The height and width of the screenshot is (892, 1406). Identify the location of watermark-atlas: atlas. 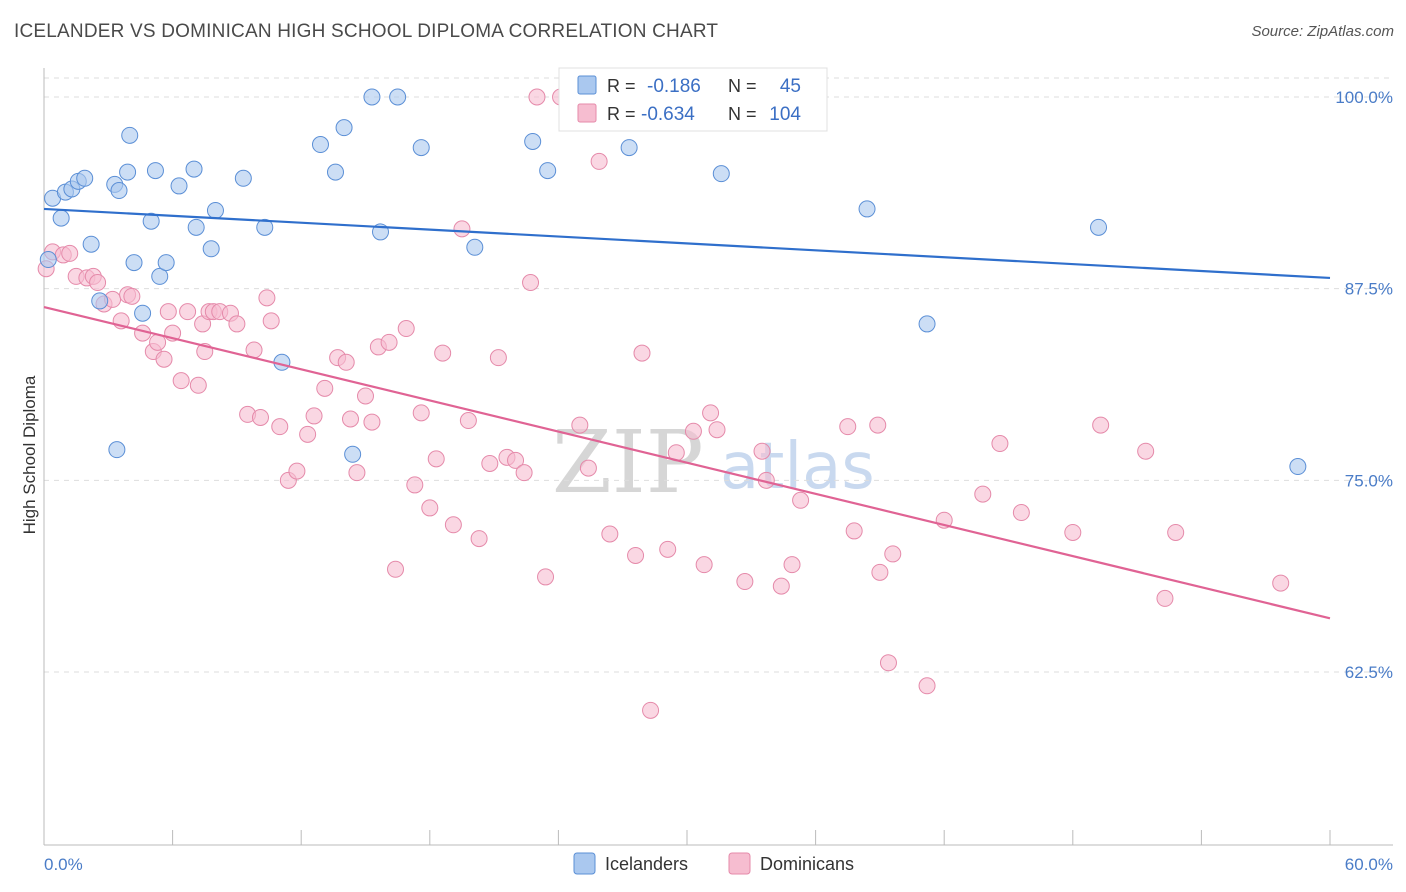
(797, 467).